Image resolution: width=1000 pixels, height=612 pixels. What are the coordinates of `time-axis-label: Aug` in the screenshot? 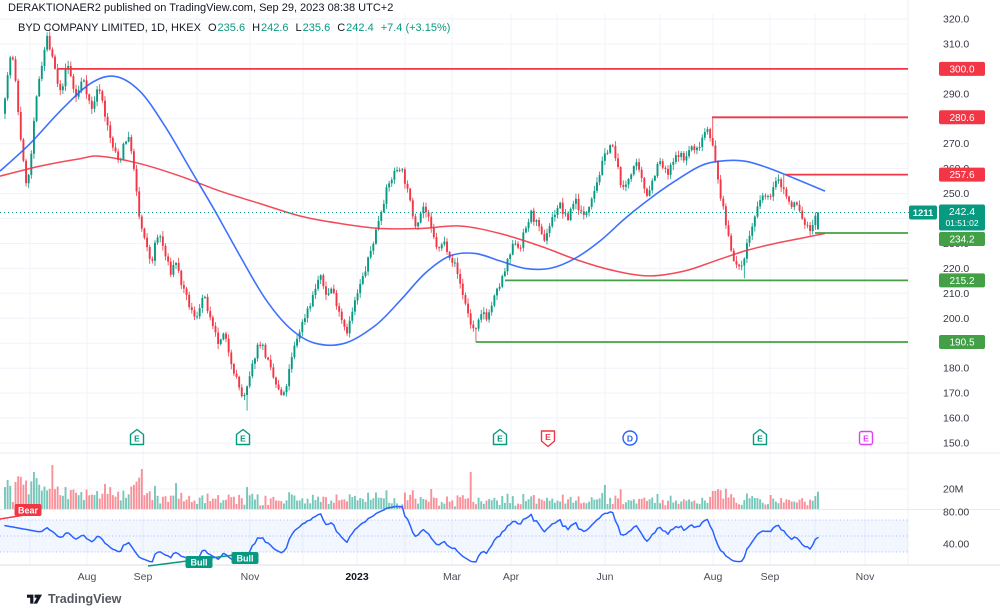 It's located at (87, 577).